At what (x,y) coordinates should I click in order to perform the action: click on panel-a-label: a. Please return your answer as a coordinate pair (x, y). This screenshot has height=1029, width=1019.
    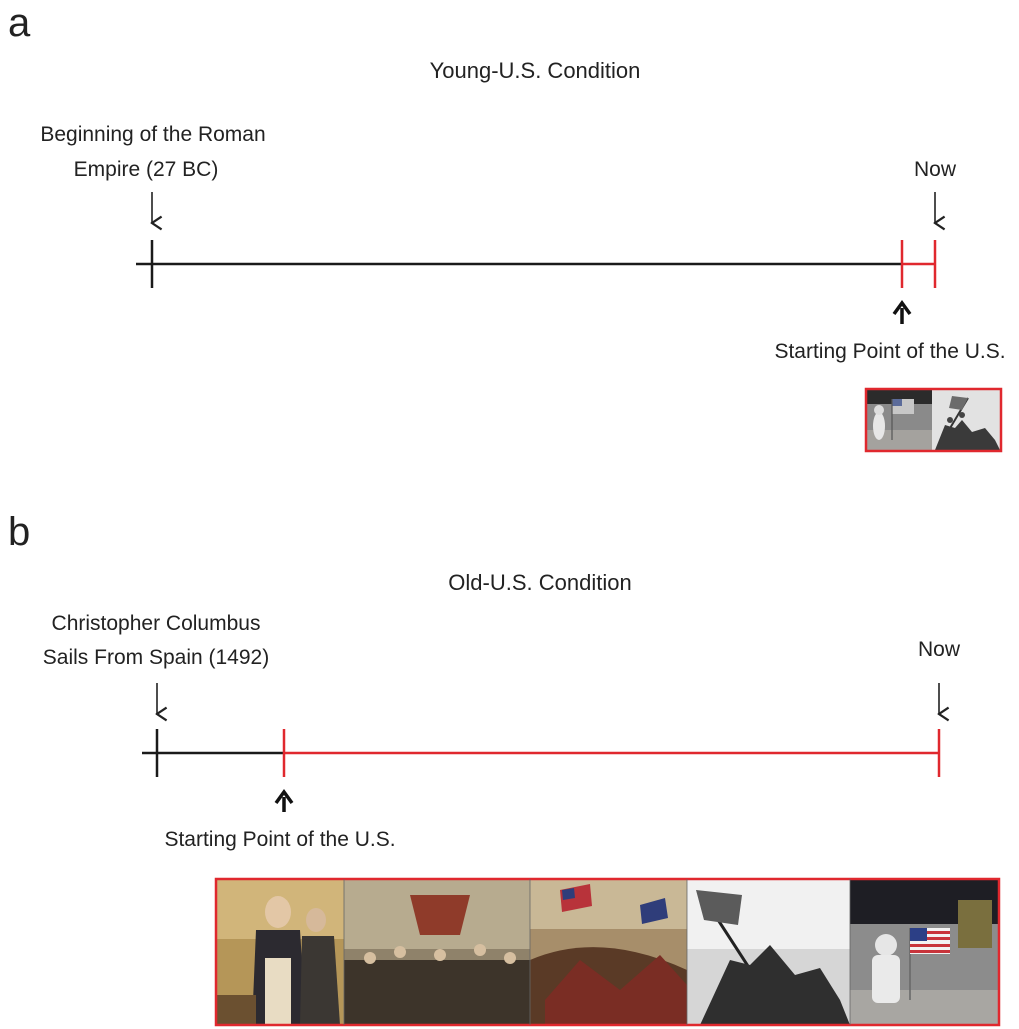
    Looking at the image, I should click on (19, 23).